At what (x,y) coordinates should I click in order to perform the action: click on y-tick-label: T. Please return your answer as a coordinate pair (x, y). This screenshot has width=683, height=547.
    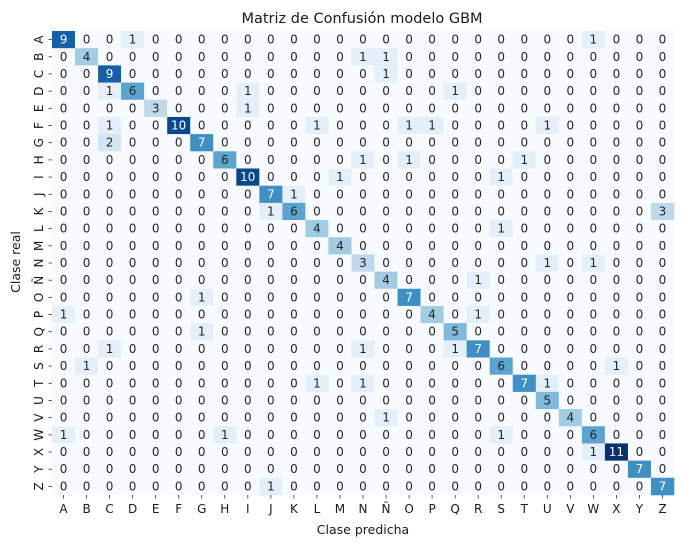
    Looking at the image, I should click on (39, 383).